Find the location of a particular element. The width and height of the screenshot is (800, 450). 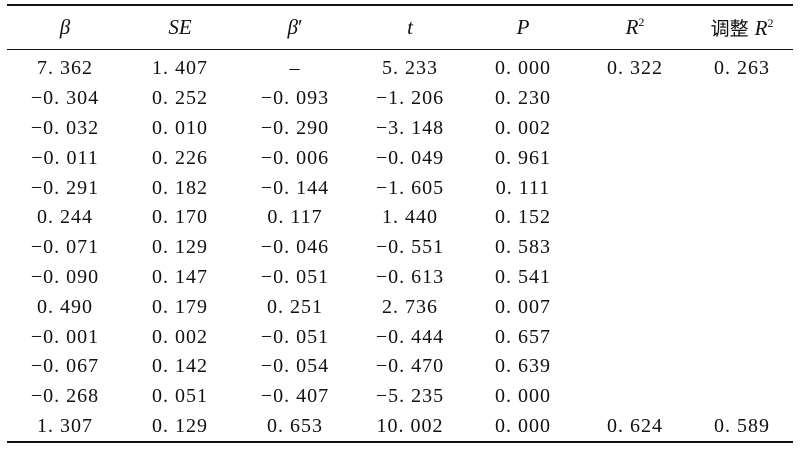

cell-beta-prime: −0. 093 is located at coordinates (295, 98).